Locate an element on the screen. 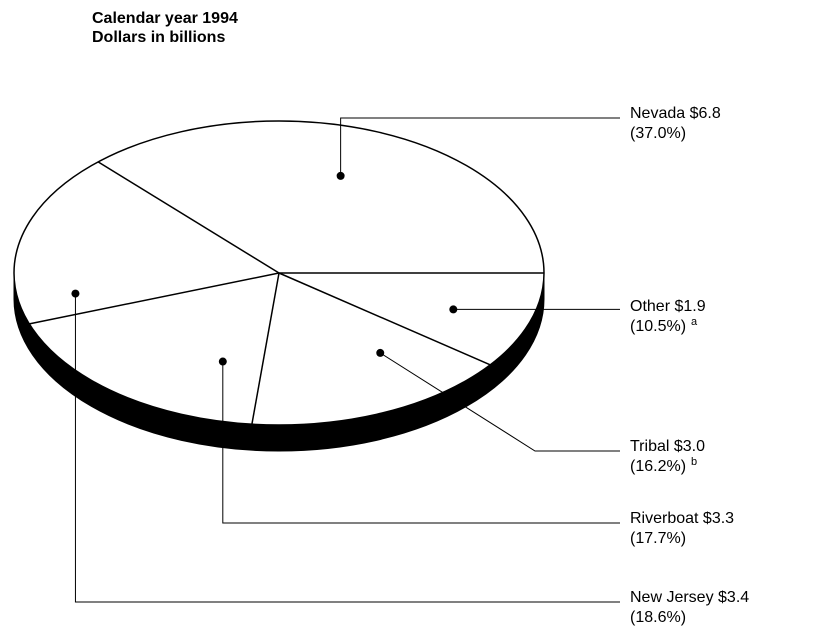 The height and width of the screenshot is (637, 816). slice-percent-riverboat: (17.7%) is located at coordinates (658, 538).